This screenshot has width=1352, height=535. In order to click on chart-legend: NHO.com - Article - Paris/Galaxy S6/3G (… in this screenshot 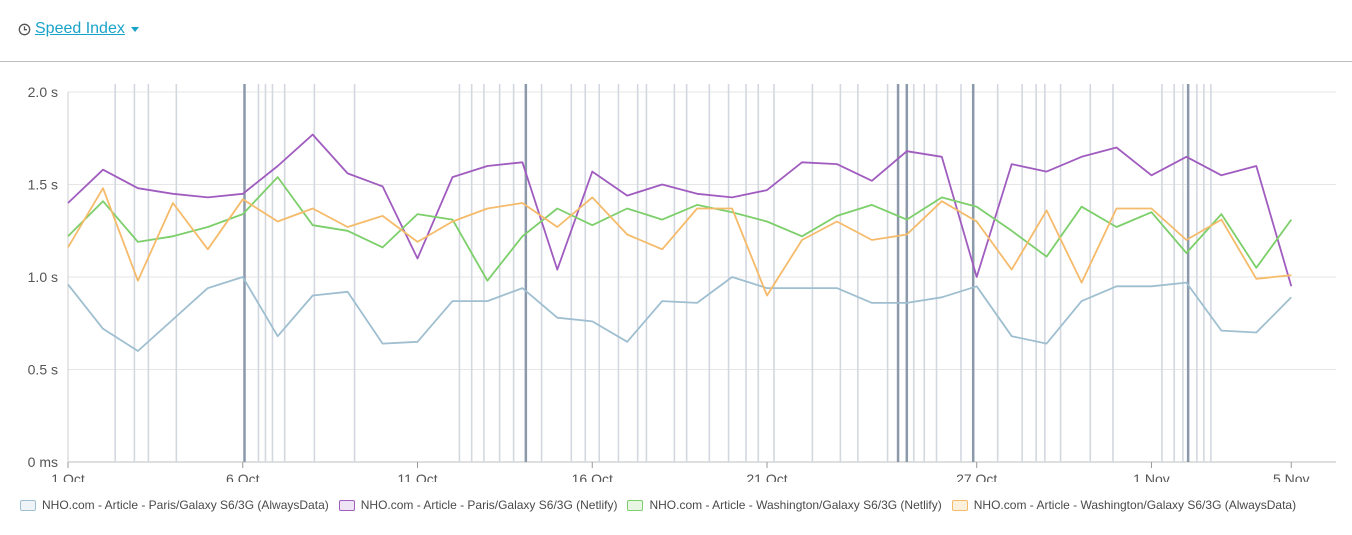, I will do `click(663, 505)`.